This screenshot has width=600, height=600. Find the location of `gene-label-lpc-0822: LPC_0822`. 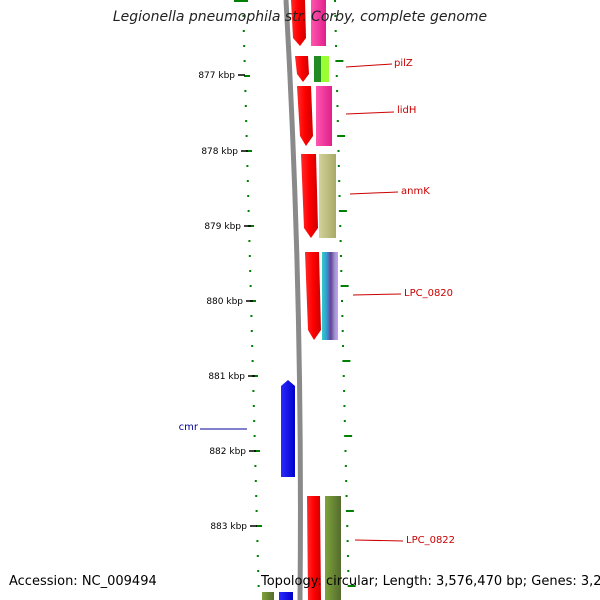

gene-label-lpc-0822: LPC_0822 is located at coordinates (430, 540).